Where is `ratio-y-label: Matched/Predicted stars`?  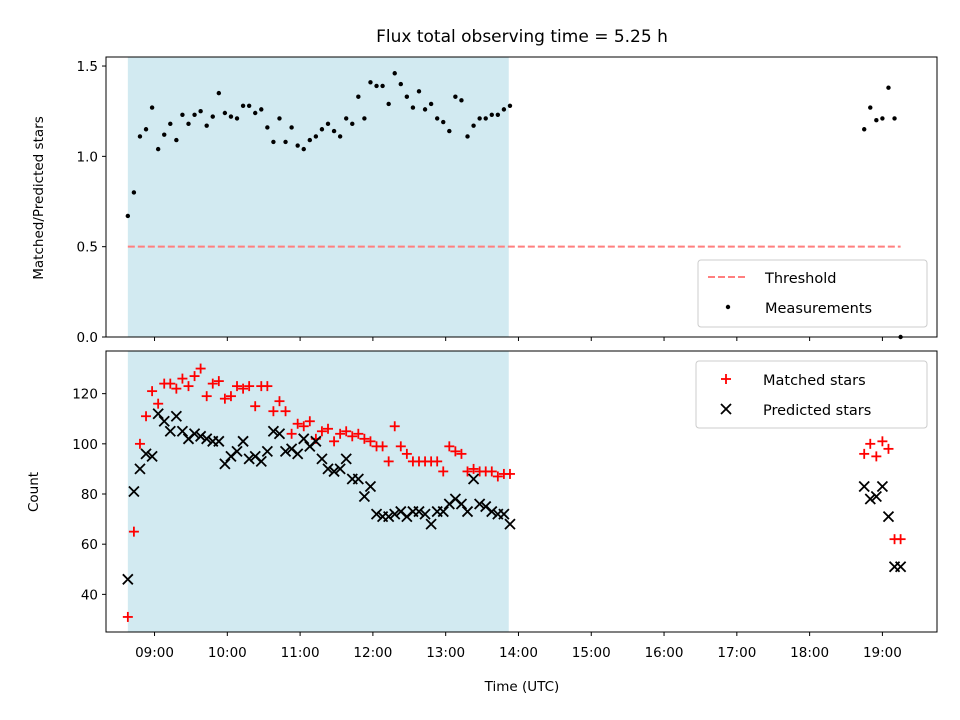
ratio-y-label: Matched/Predicted stars is located at coordinates (39, 197).